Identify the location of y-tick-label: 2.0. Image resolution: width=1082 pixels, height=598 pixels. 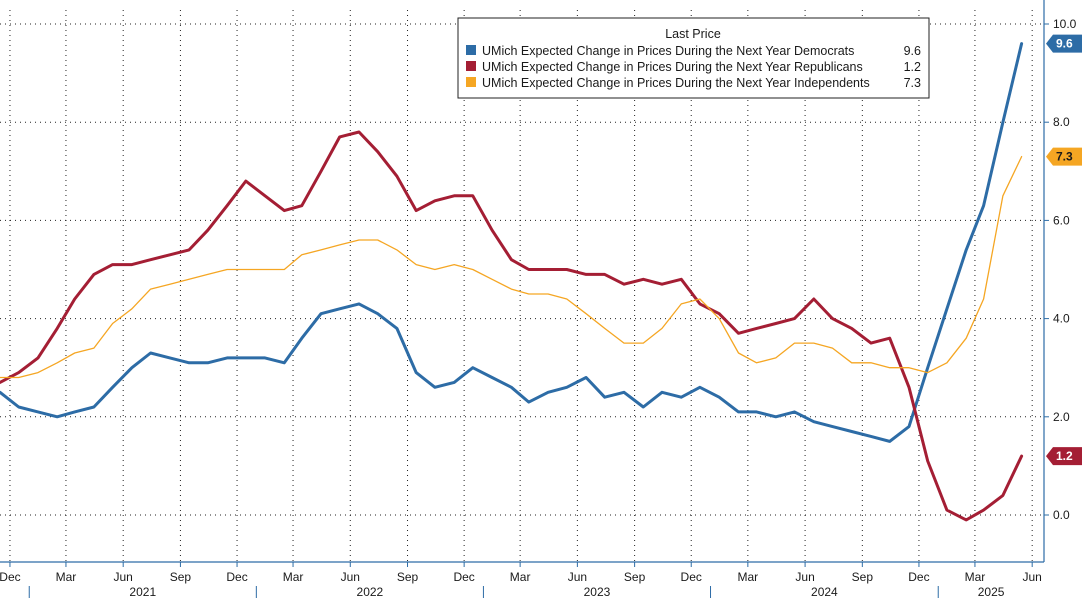
(1061, 417).